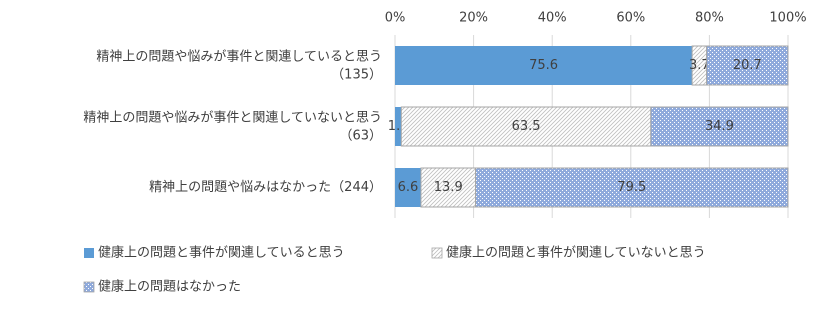 The height and width of the screenshot is (310, 827). Describe the element at coordinates (630, 18) in the screenshot. I see `x-tick-label: 60%` at that location.